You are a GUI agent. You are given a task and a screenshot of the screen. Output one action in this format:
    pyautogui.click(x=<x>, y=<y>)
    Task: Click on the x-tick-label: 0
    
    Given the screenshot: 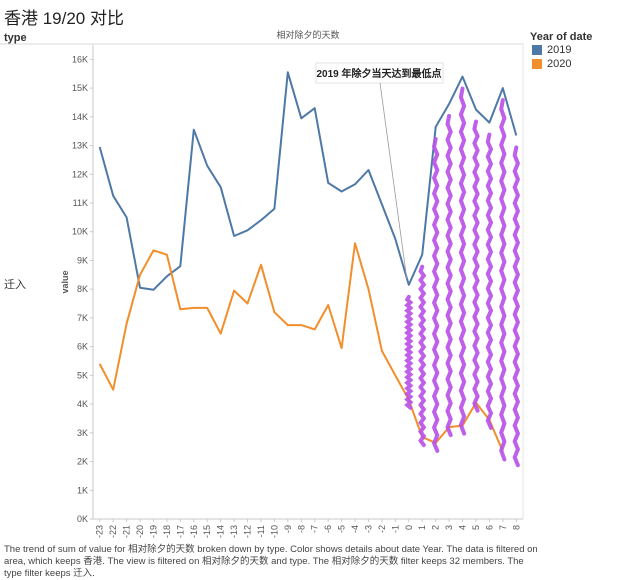 What is the action you would take?
    pyautogui.click(x=409, y=527)
    